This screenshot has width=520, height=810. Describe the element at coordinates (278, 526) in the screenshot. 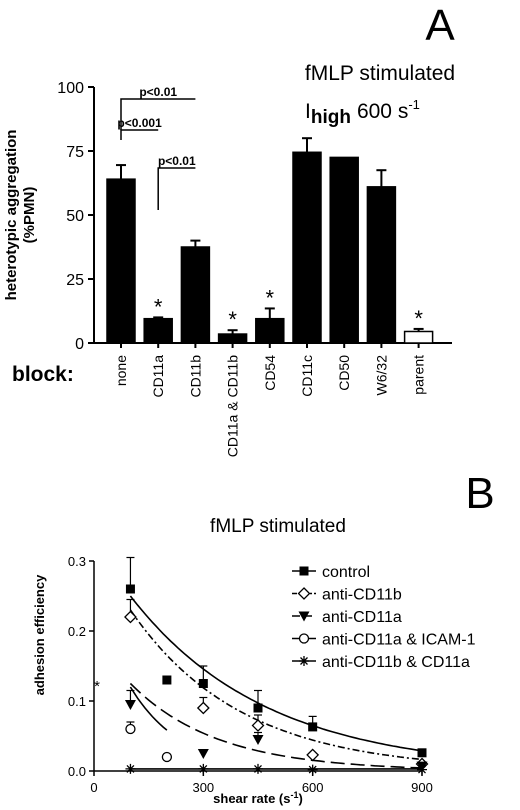

I see `panel-b-title: fMLP stimulated` at that location.